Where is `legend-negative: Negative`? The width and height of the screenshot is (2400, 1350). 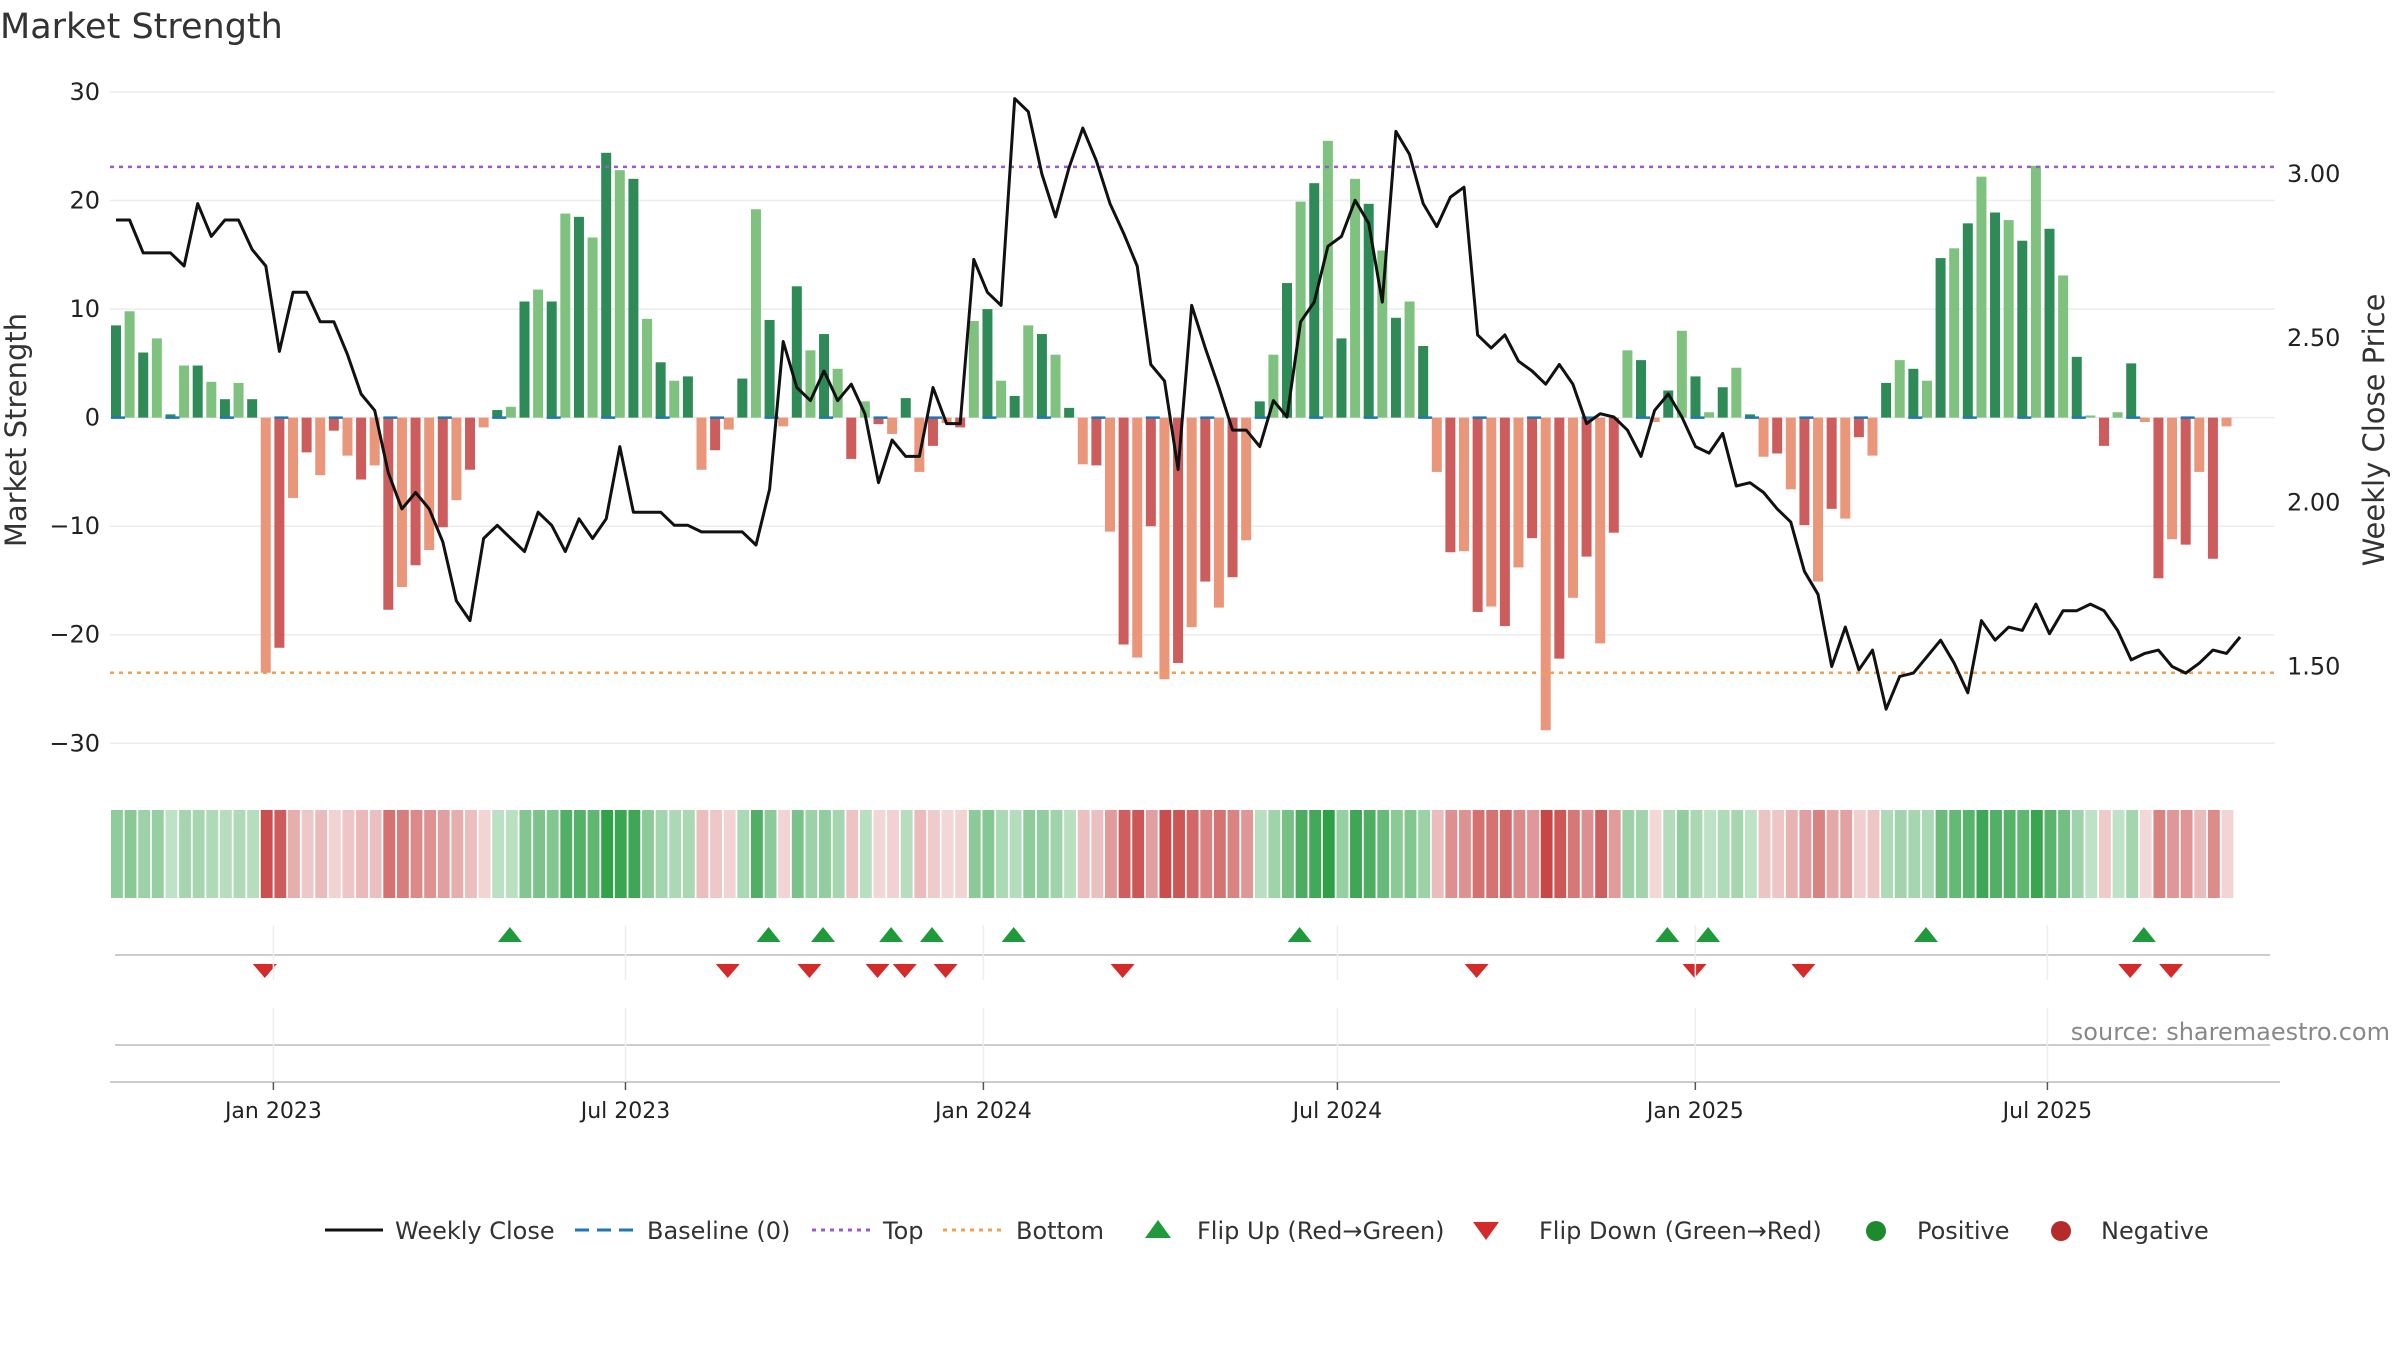 legend-negative: Negative is located at coordinates (2155, 1231).